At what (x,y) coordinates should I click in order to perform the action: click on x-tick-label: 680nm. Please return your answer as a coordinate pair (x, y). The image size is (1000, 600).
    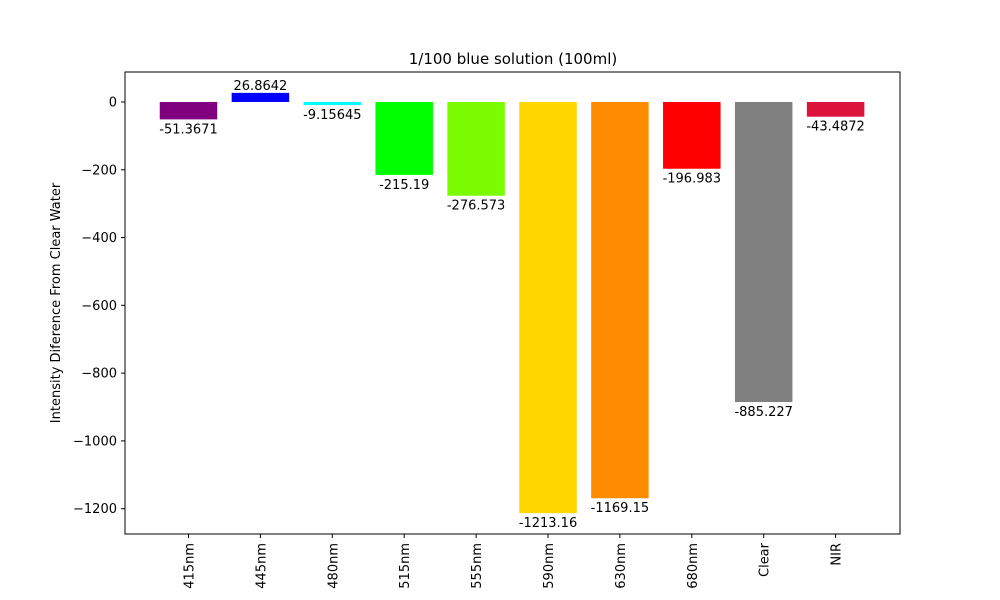
    Looking at the image, I should click on (693, 566).